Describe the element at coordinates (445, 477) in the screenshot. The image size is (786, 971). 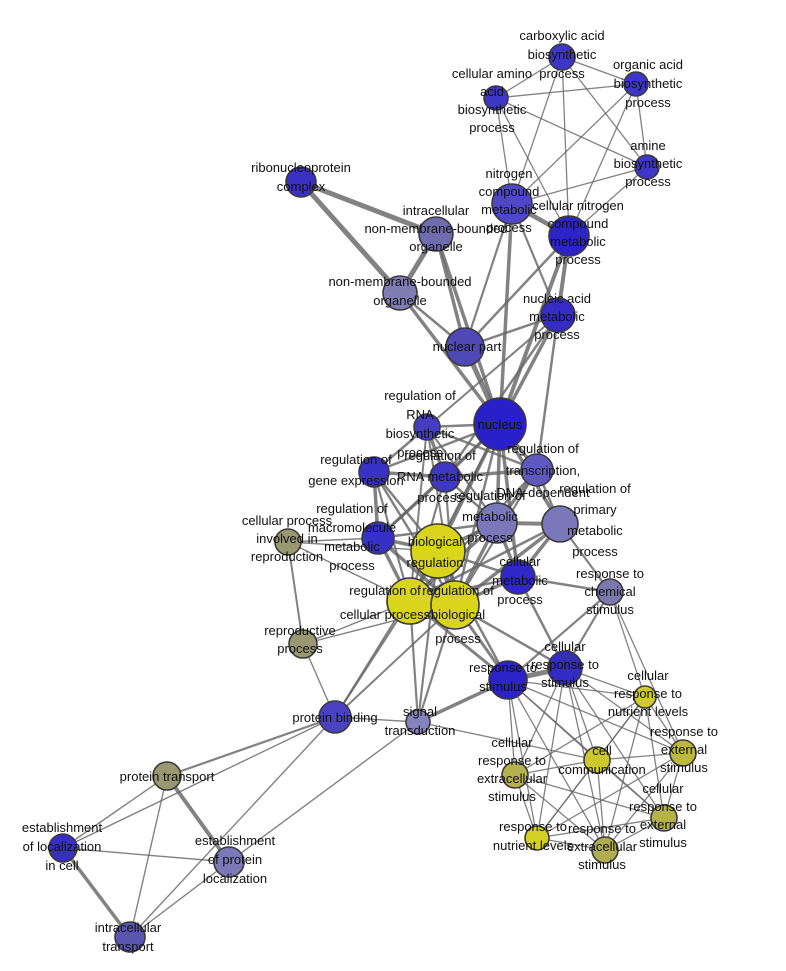
I see `graph-node-n15` at that location.